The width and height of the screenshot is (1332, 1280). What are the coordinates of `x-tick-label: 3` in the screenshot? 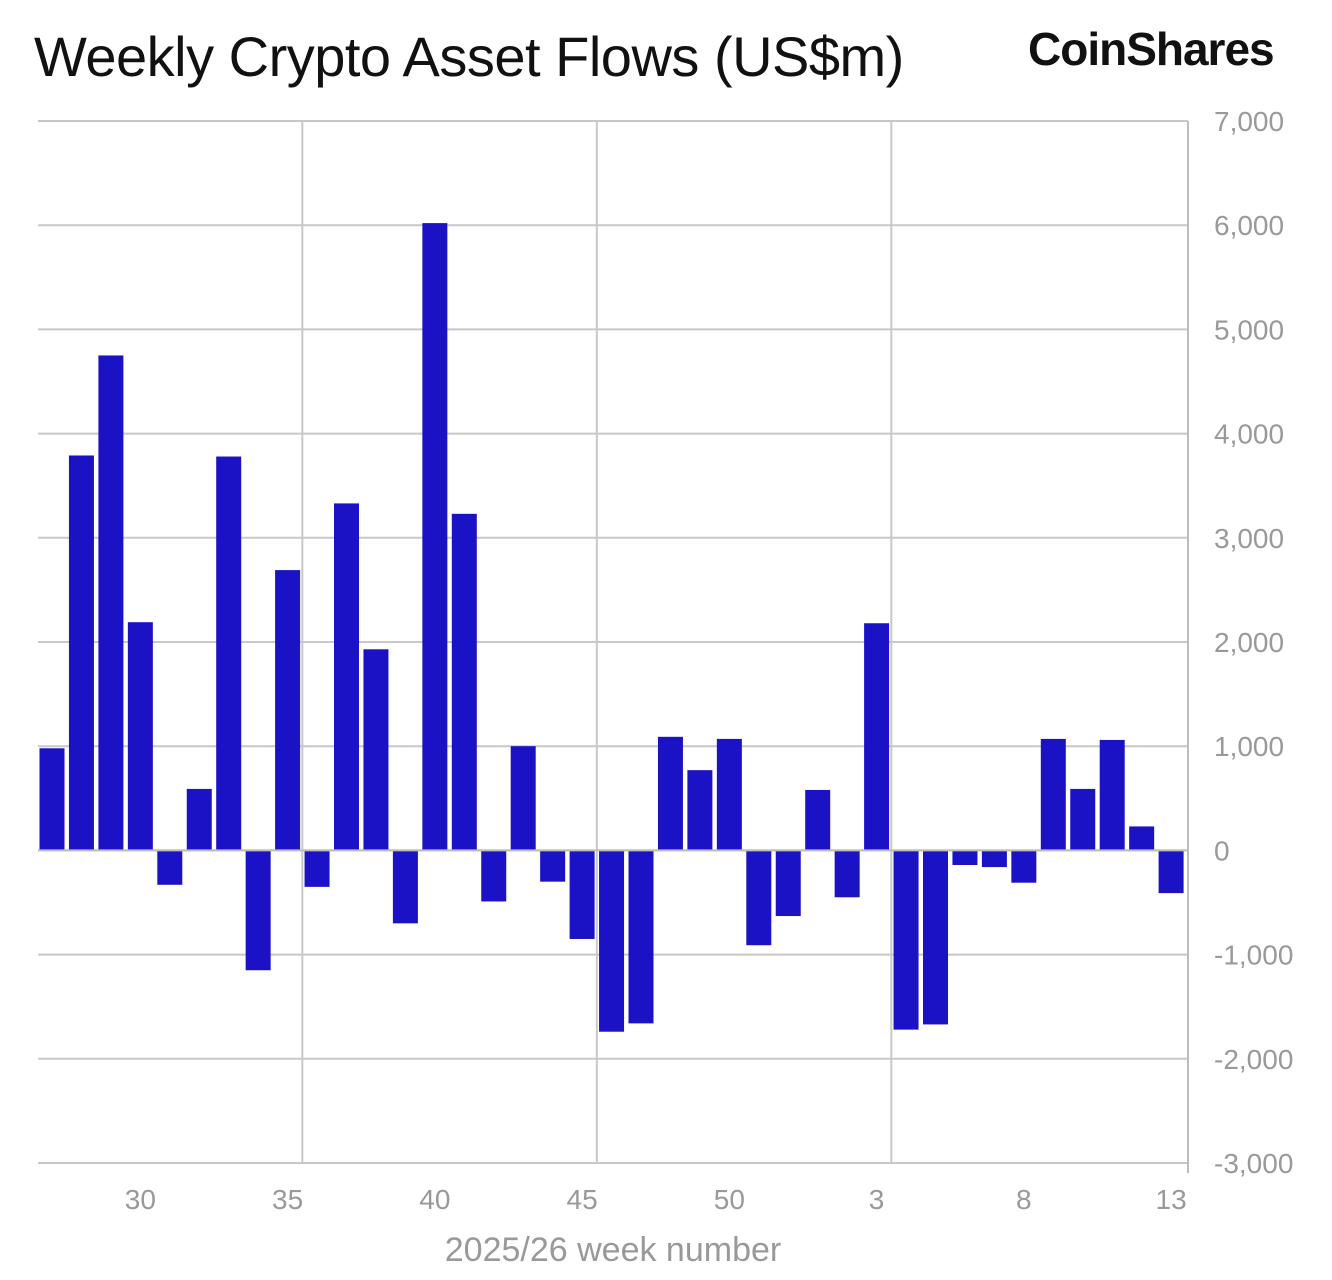 It's located at (877, 1199).